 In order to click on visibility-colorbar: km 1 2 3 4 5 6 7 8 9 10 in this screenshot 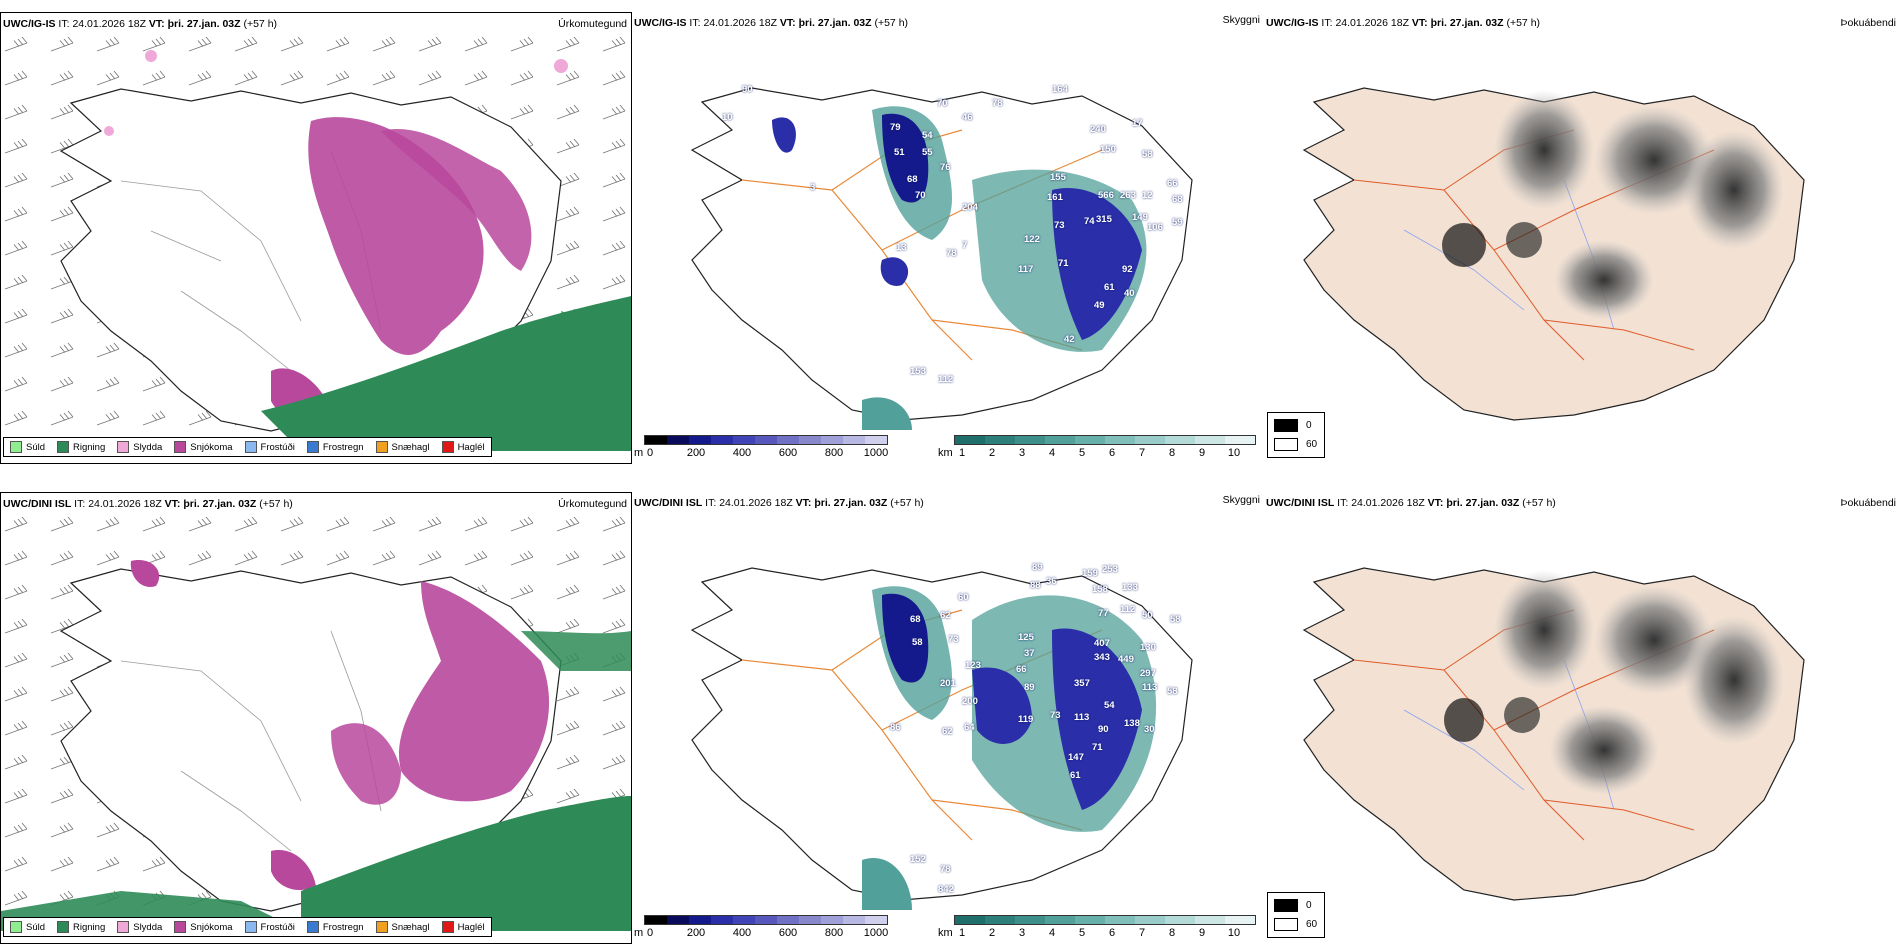, I will do `click(1098, 448)`.